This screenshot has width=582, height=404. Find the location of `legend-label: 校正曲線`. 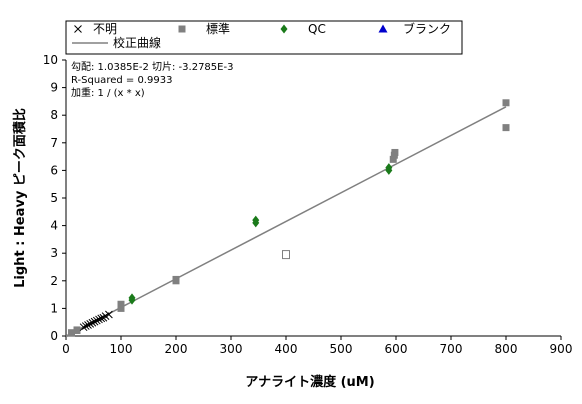

legend-label: 校正曲線 is located at coordinates (137, 42).